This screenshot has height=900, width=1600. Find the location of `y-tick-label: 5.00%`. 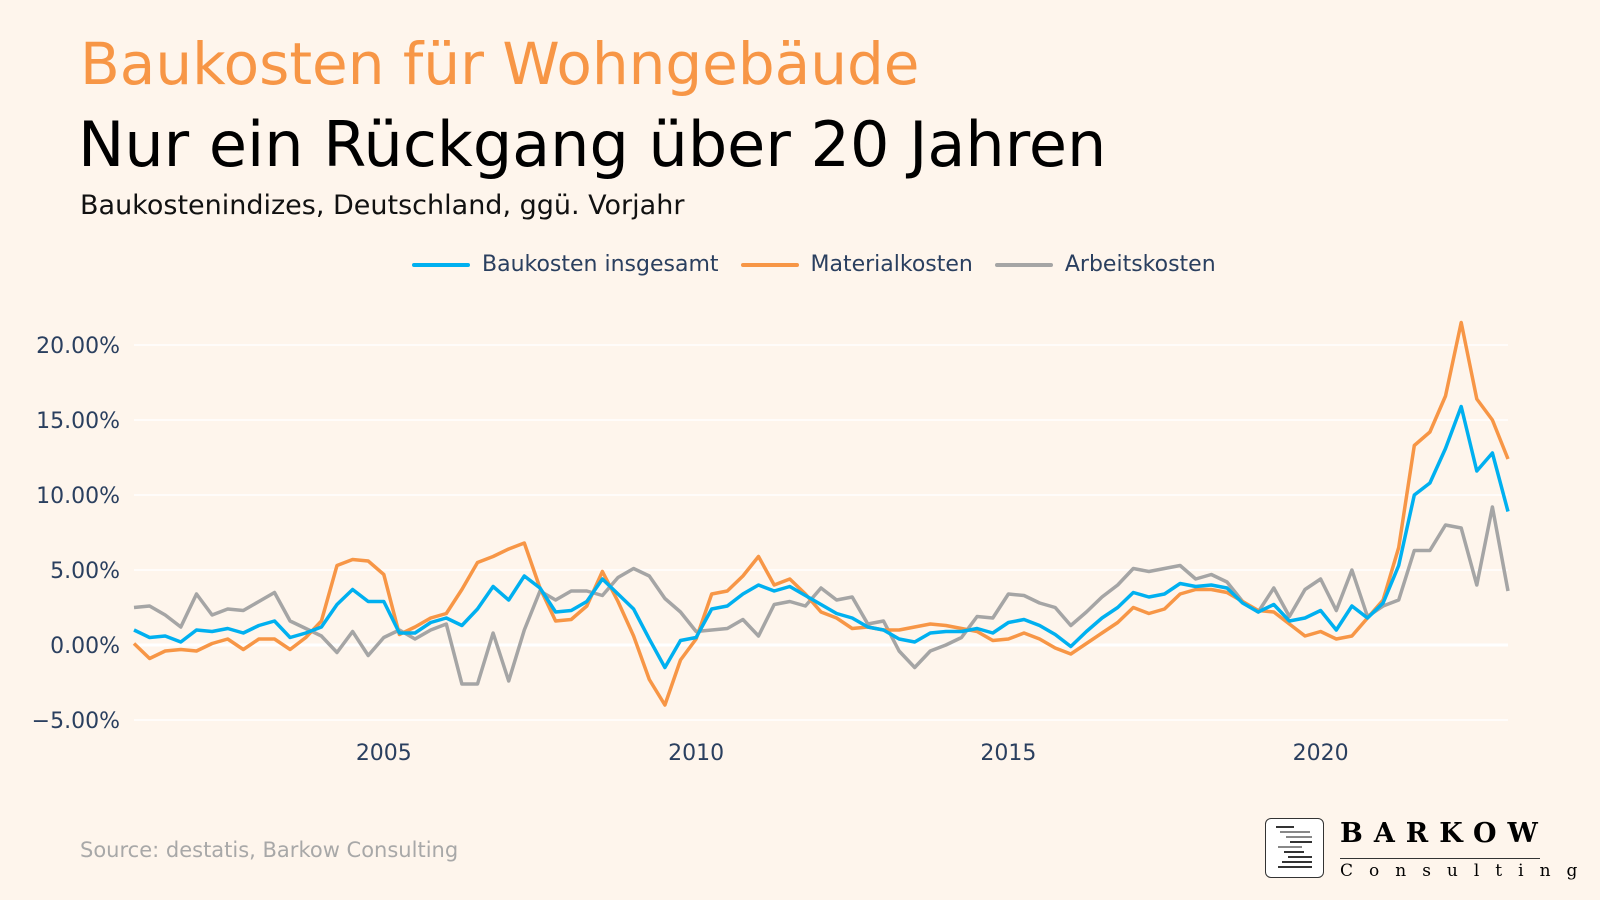

y-tick-label: 5.00% is located at coordinates (85, 571).